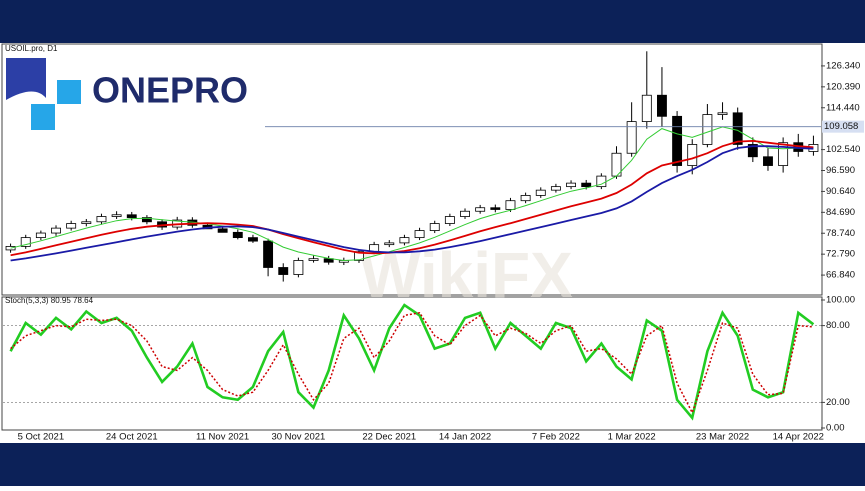 This screenshot has height=491, width=865. I want to click on x-tick-label: 24 Oct 2021, so click(132, 437).